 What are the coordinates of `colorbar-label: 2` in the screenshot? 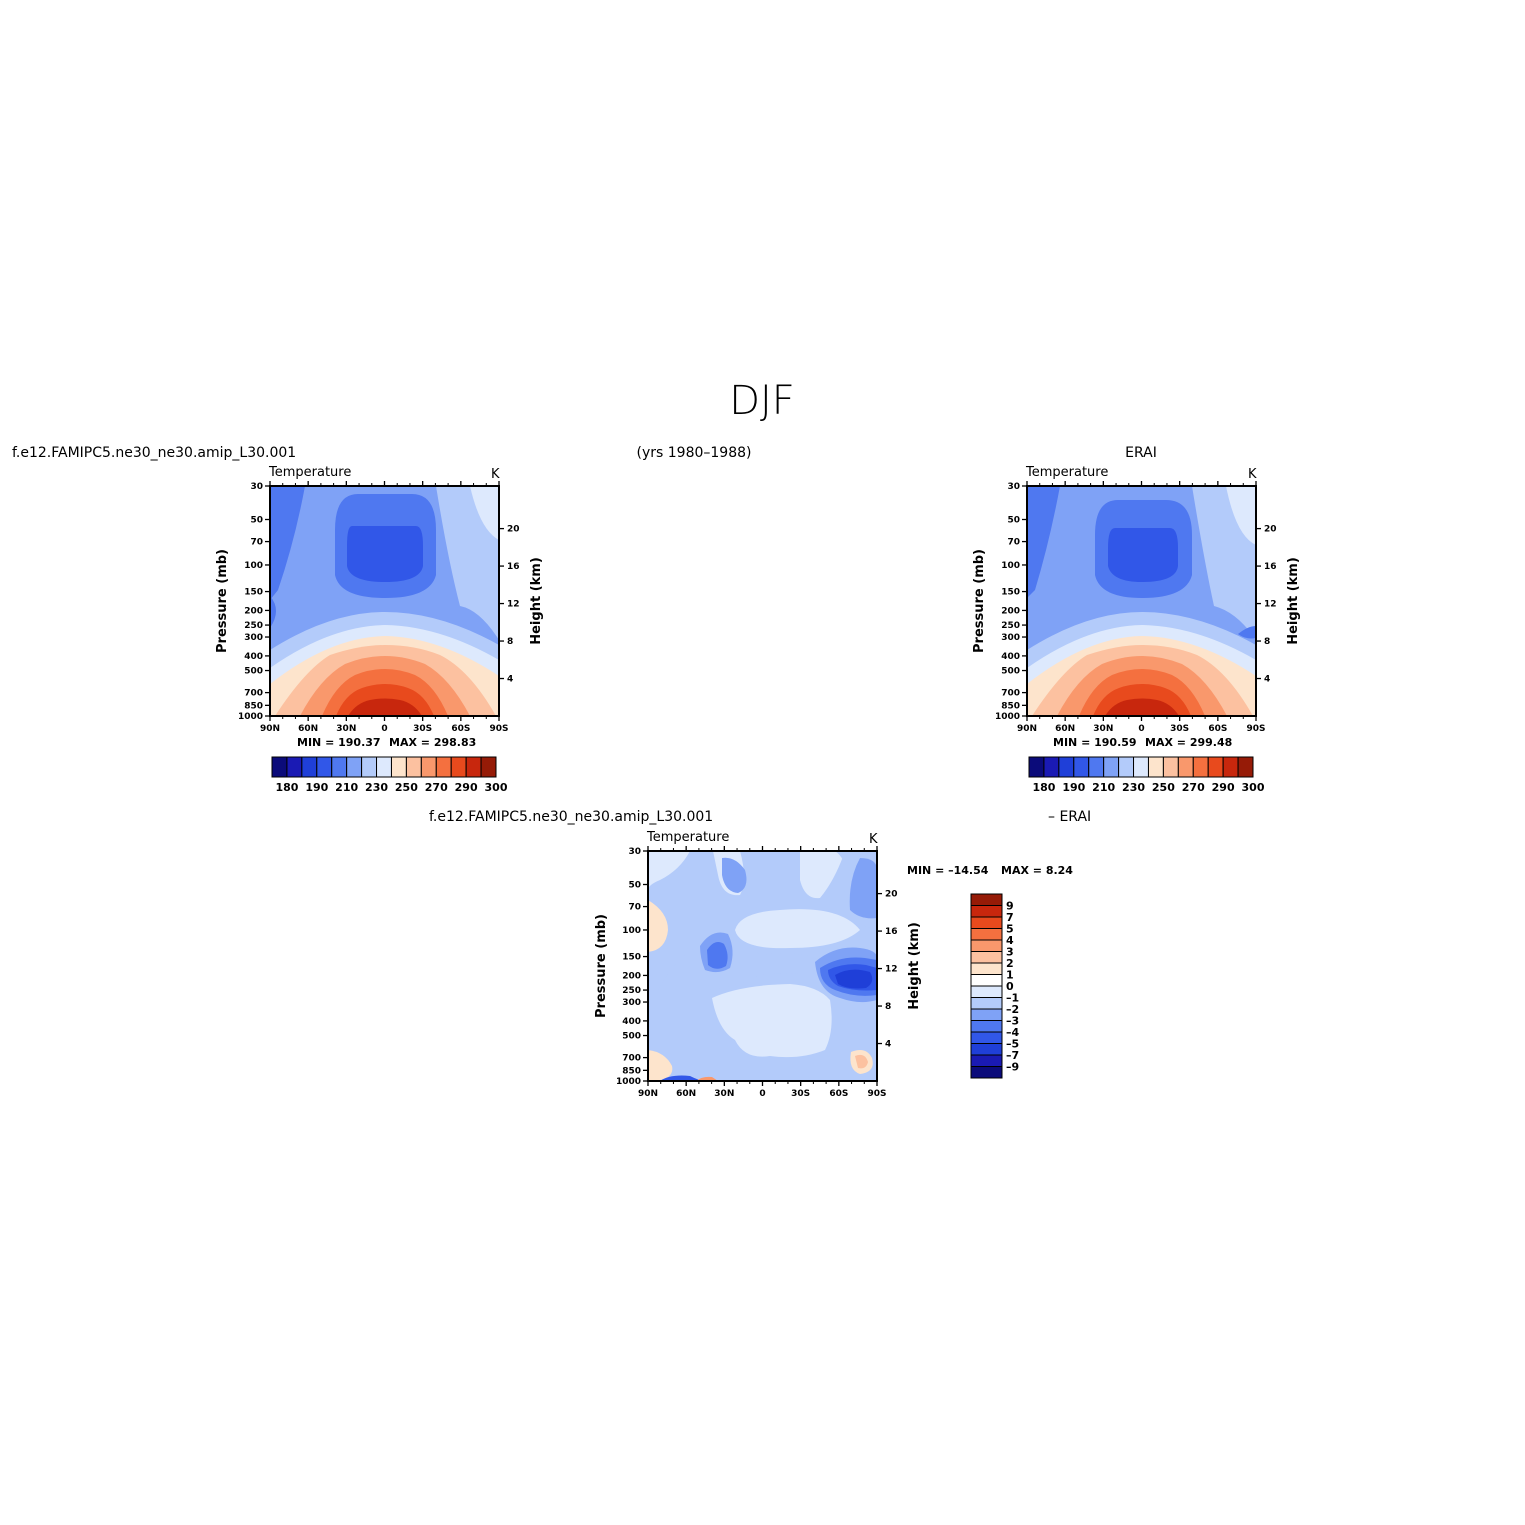 It's located at (1010, 963).